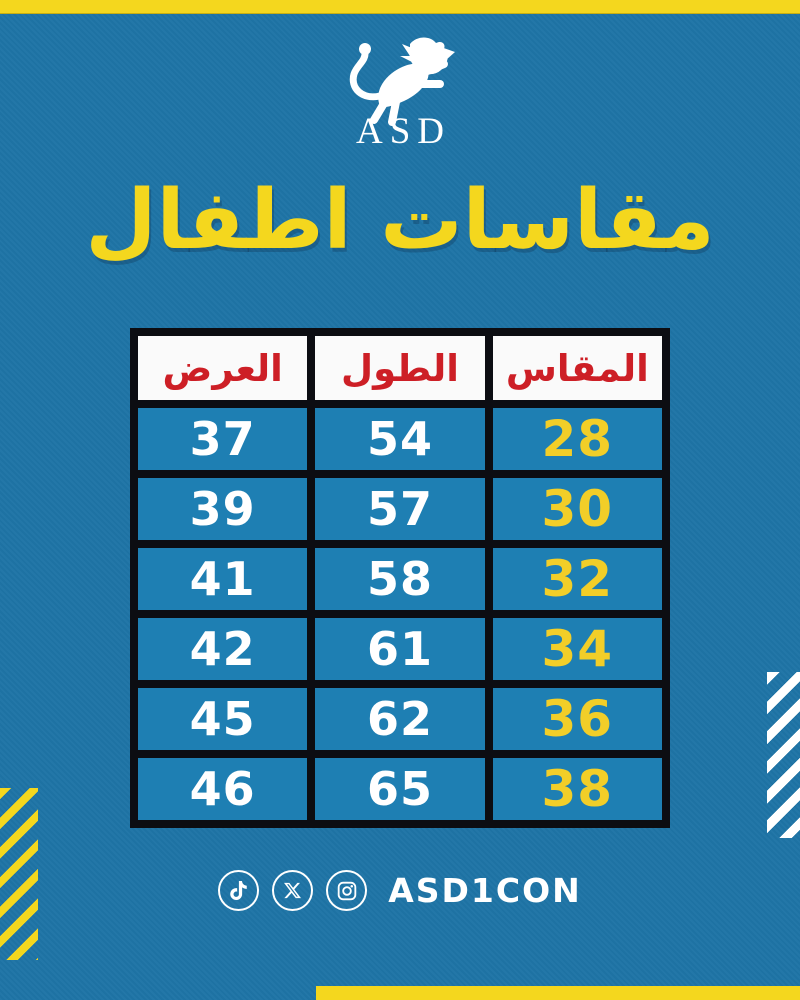 This screenshot has height=1000, width=800. What do you see at coordinates (577, 439) in the screenshot?
I see `cell-size: 28` at bounding box center [577, 439].